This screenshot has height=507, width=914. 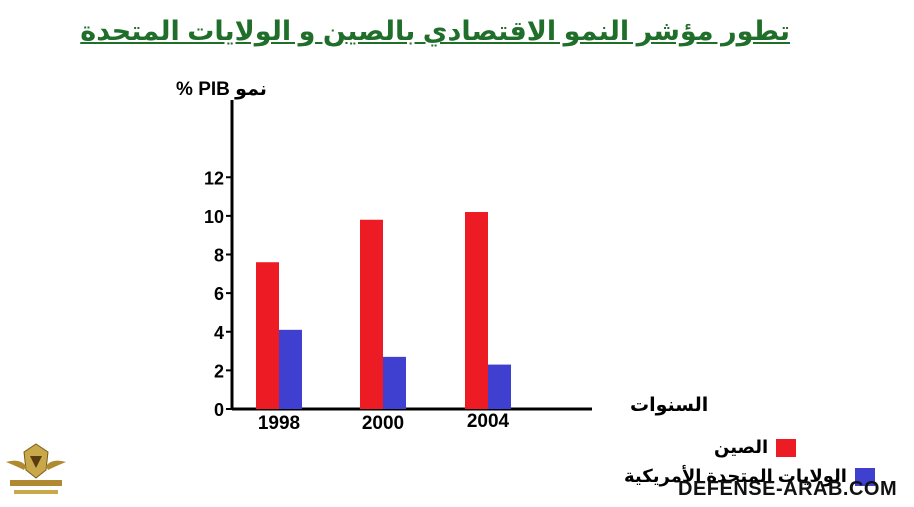 I want to click on y-tick-label: 2, so click(x=219, y=371).